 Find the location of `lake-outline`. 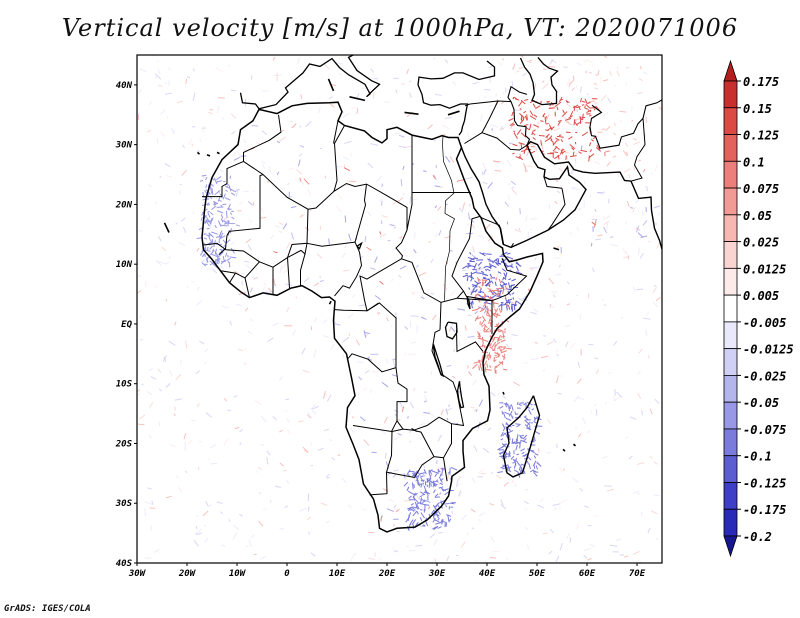

lake-outline is located at coordinates (451, 330).